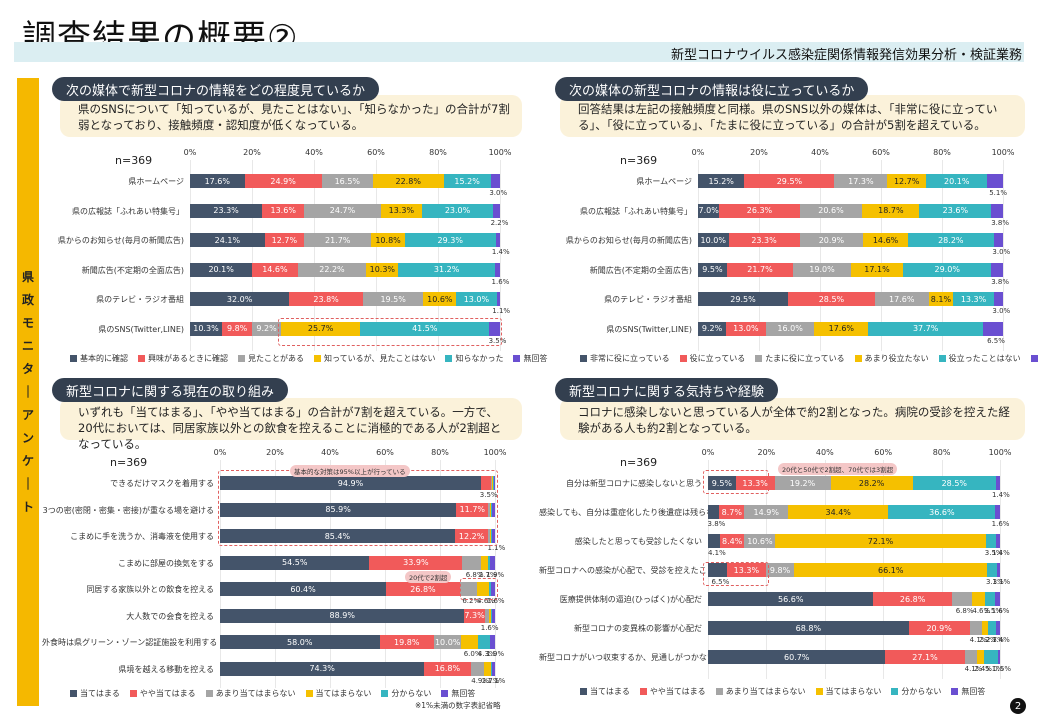 The width and height of the screenshot is (1040, 720). What do you see at coordinates (941, 299) in the screenshot?
I see `bar-segment: 8.1%` at bounding box center [941, 299].